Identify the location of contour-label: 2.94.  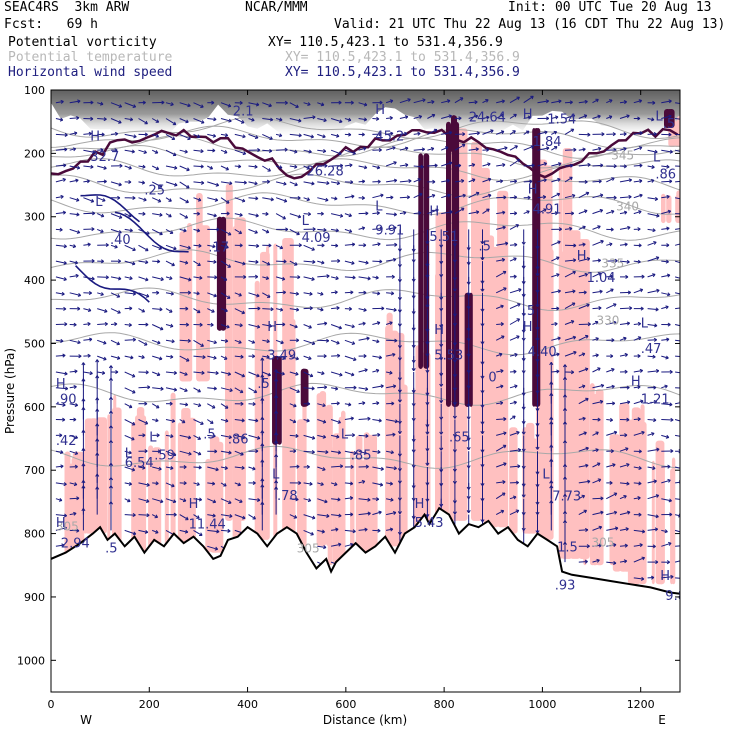
(75, 544).